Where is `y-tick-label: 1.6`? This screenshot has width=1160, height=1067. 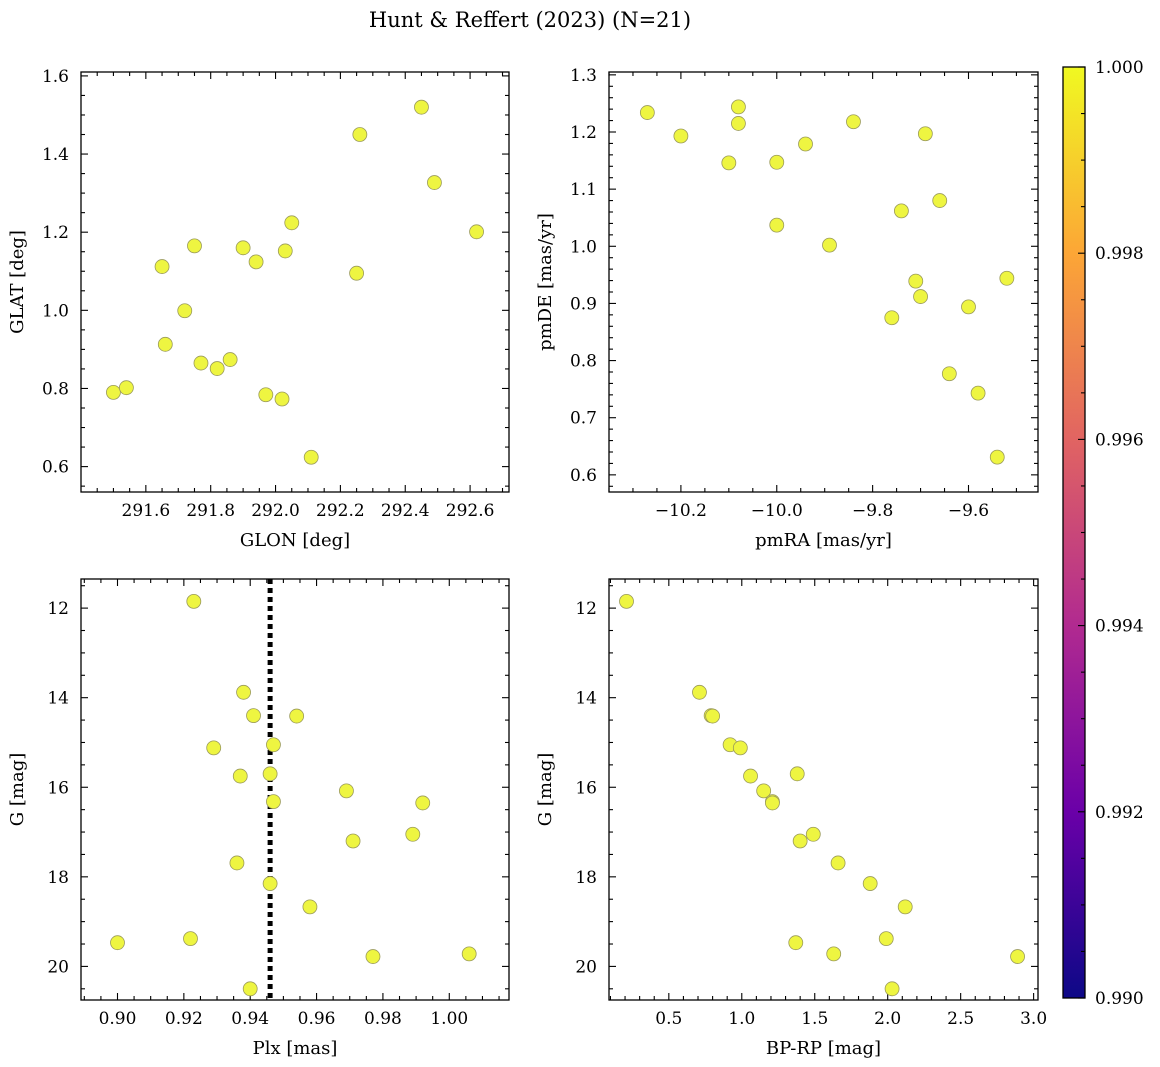 y-tick-label: 1.6 is located at coordinates (55, 77).